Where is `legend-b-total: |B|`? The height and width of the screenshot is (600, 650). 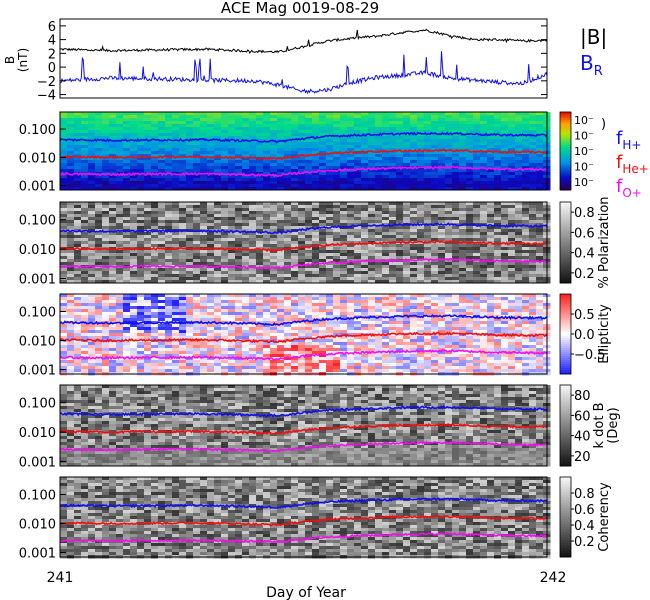
legend-b-total: |B| is located at coordinates (593, 37).